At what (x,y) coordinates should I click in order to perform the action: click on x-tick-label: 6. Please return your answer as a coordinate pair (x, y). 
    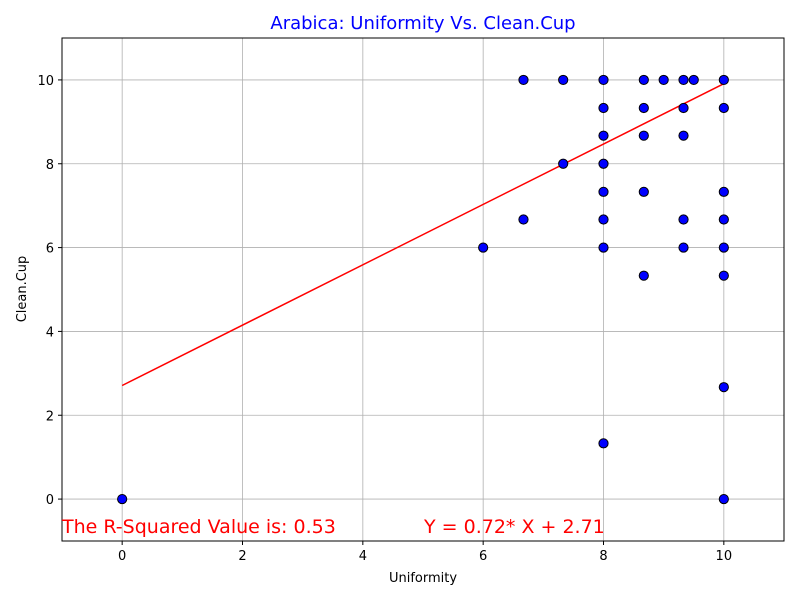
    Looking at the image, I should click on (483, 556).